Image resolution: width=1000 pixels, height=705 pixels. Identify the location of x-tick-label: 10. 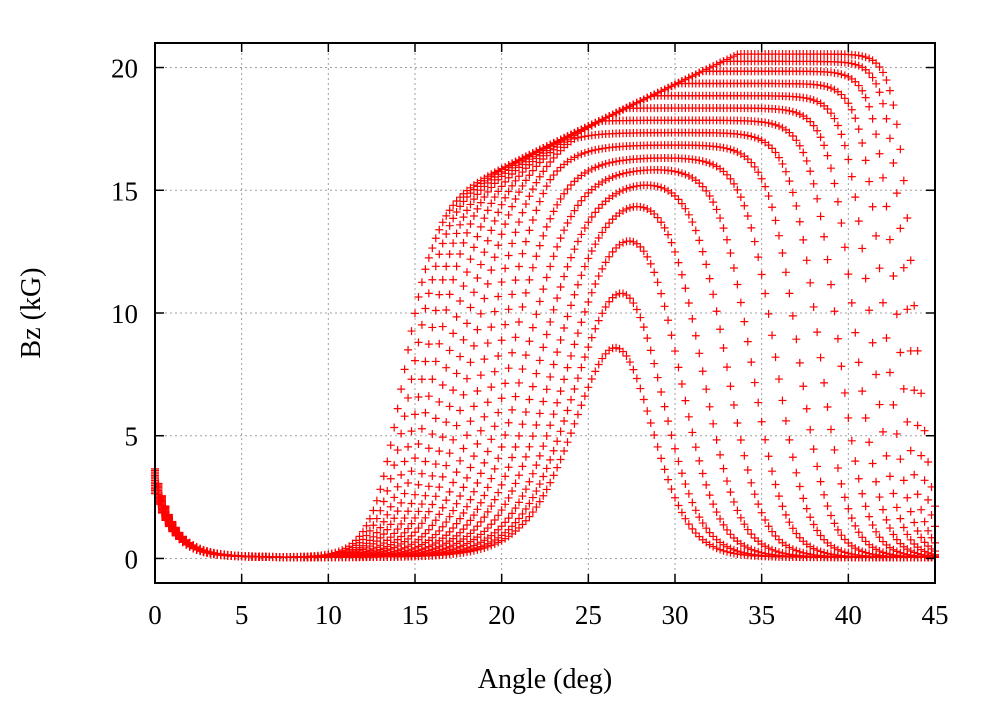
(328, 615).